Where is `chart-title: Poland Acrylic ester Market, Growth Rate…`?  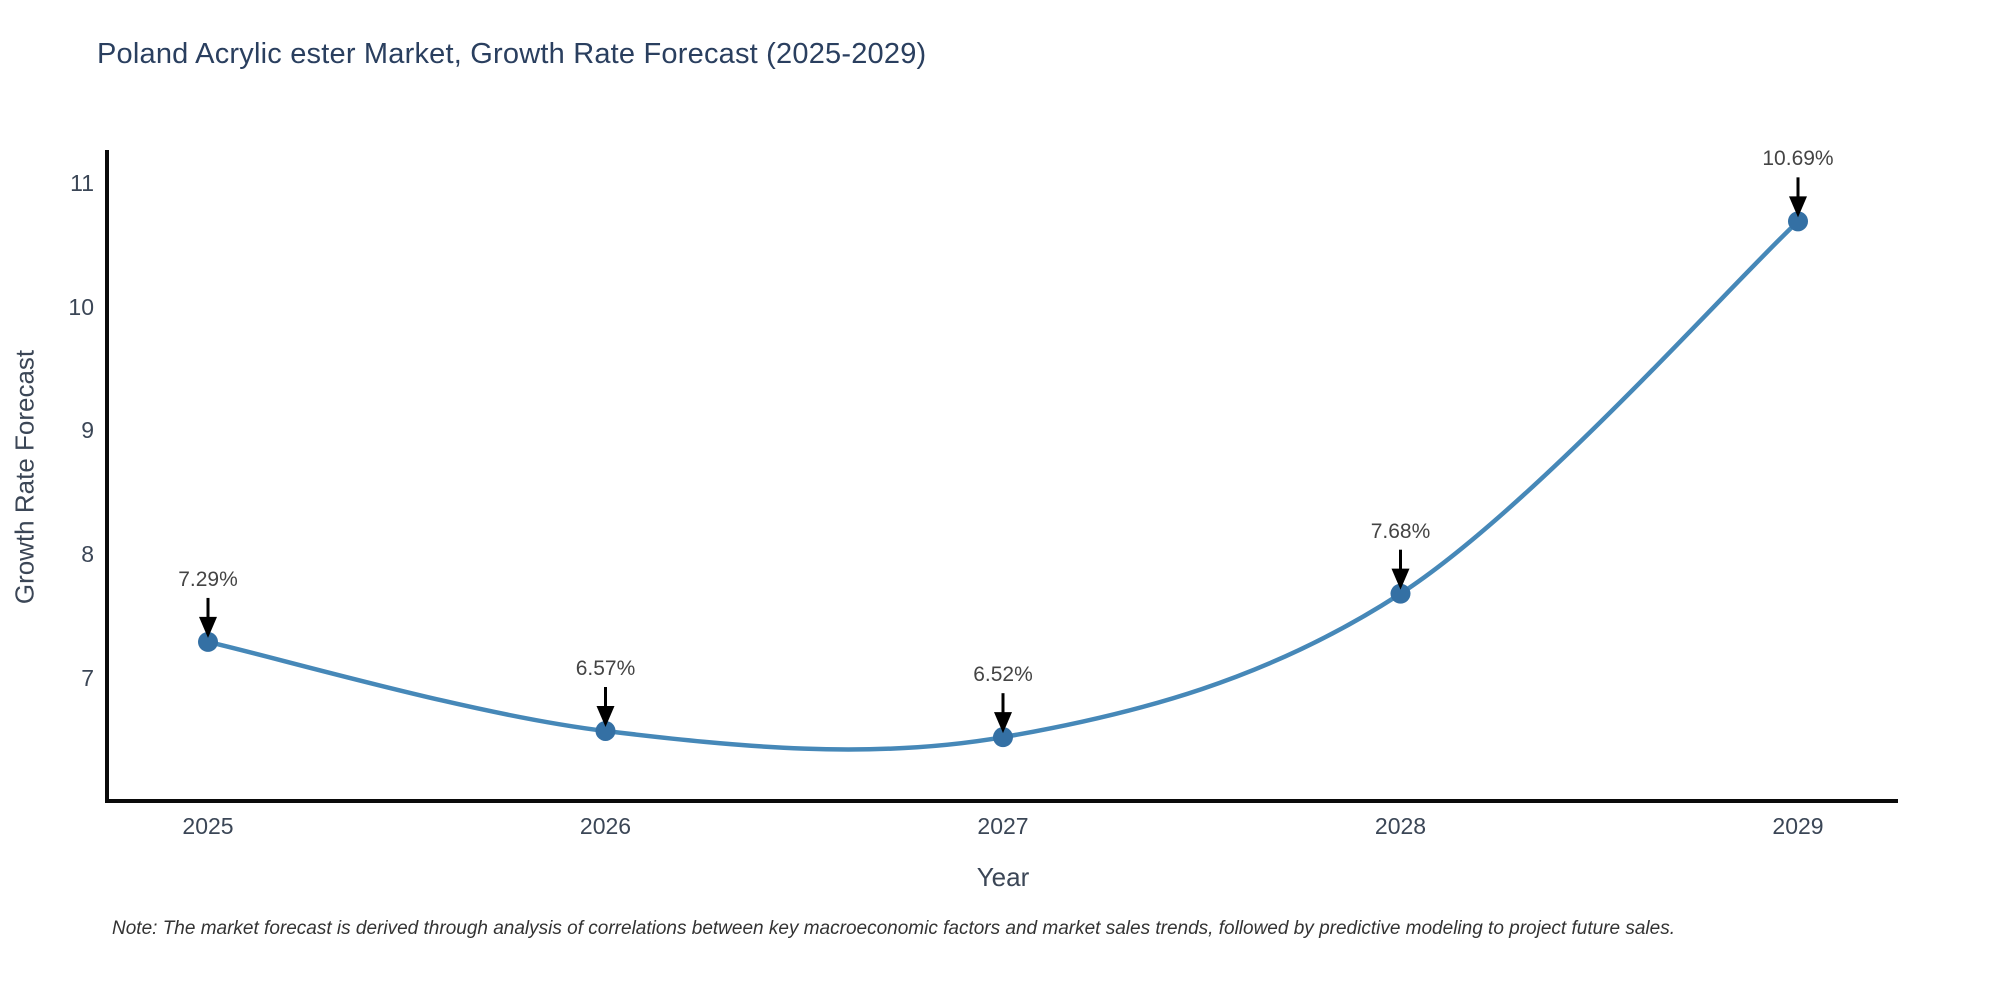 chart-title: Poland Acrylic ester Market, Growth Rate… is located at coordinates (512, 54).